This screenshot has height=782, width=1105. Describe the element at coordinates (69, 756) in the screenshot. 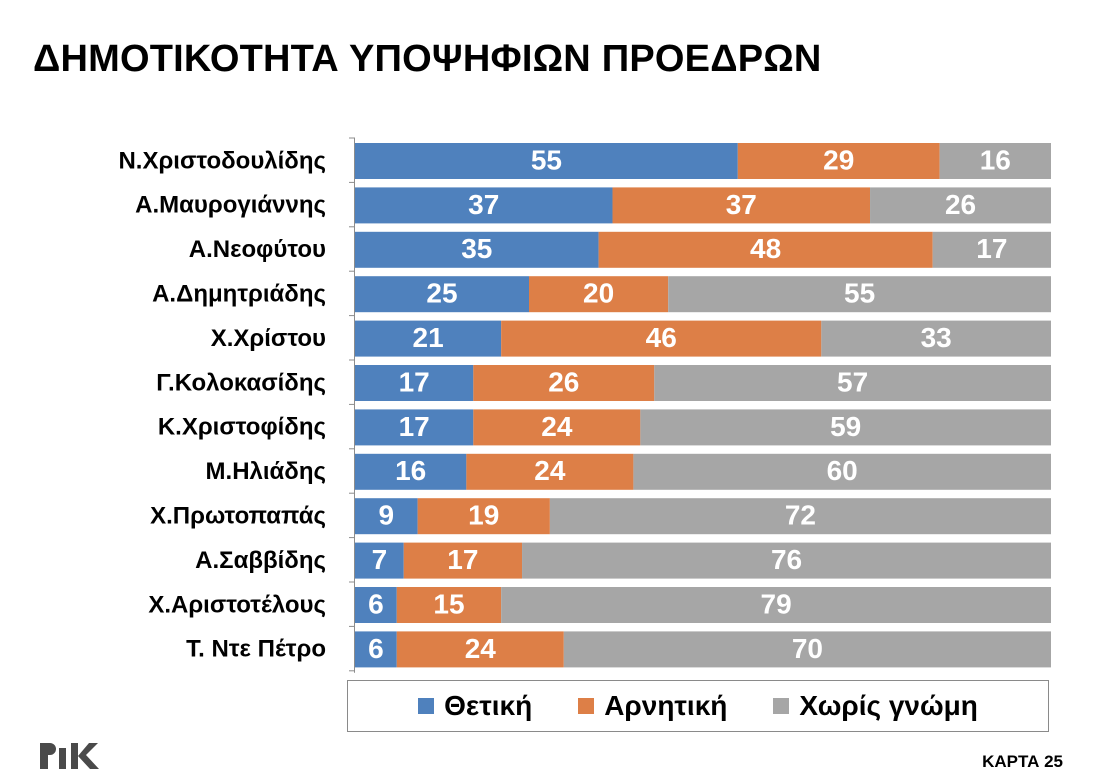

I see `rik-logo` at that location.